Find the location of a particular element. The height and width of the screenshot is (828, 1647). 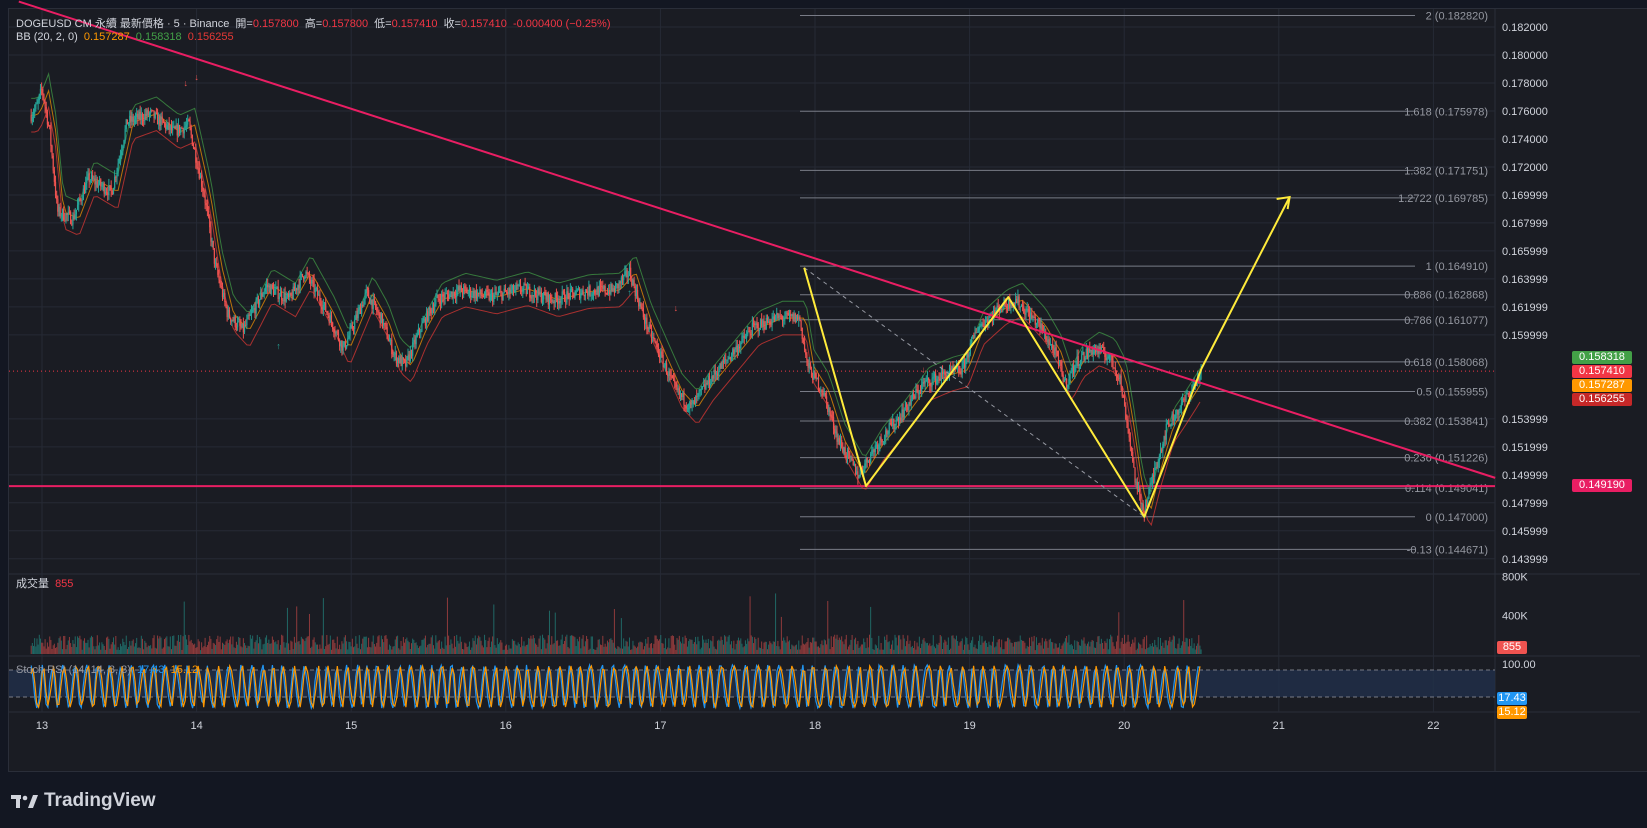

tradingview-logo: TradingView is located at coordinates (83, 801).